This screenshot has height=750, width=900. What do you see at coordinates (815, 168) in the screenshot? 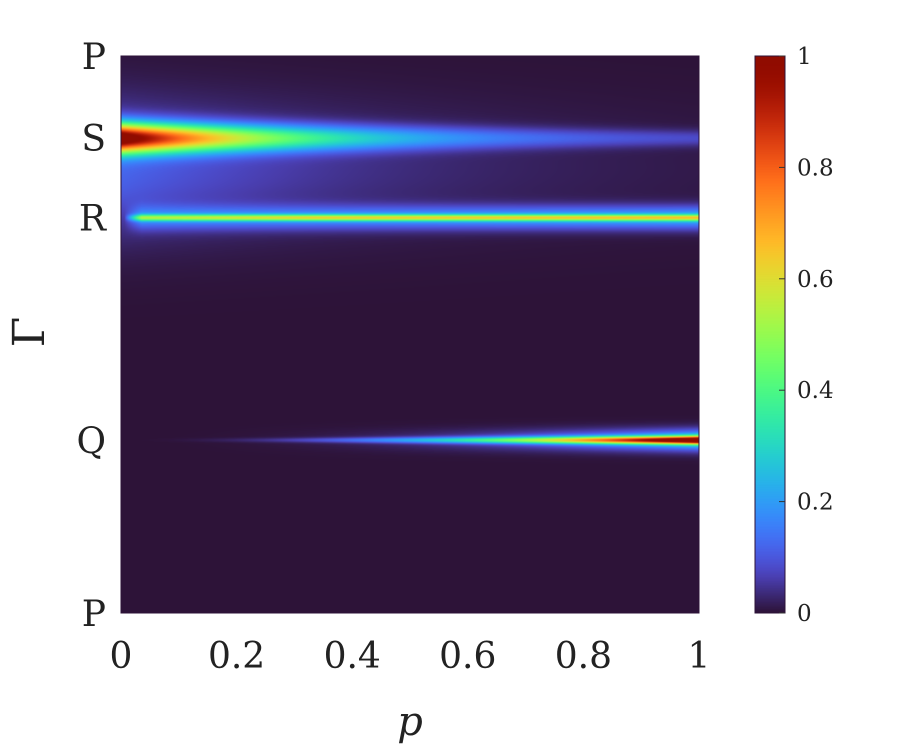
I see `colorbar-tick-label: 0.8` at bounding box center [815, 168].